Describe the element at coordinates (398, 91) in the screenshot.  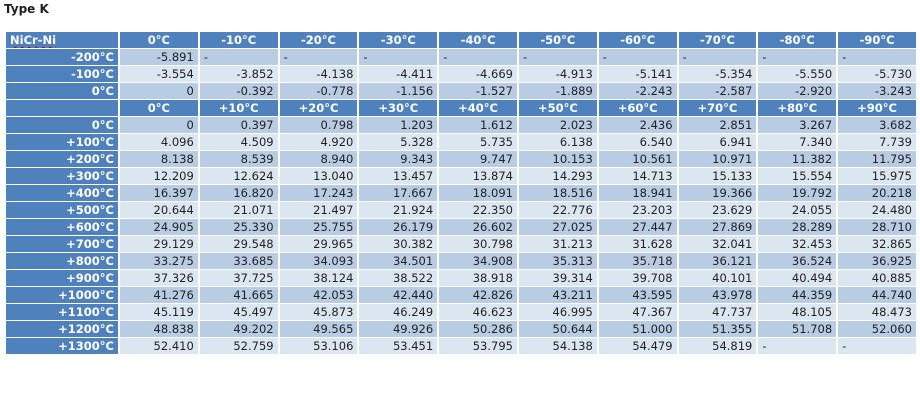
I see `table-cell: -1.156` at that location.